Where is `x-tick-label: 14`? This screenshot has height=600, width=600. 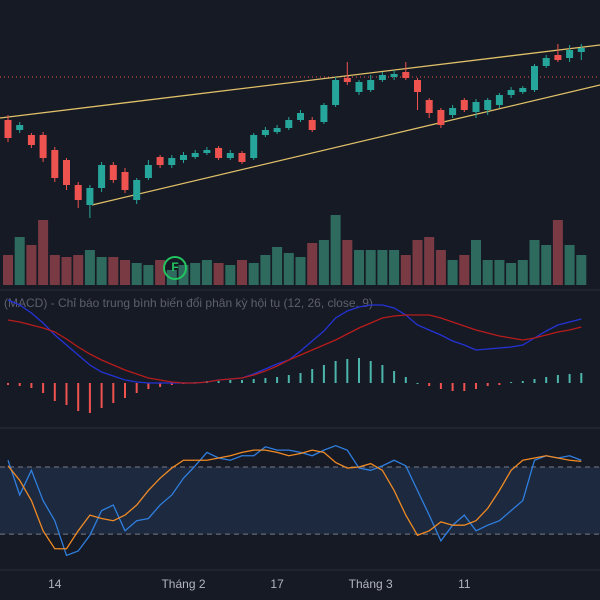 x-tick-label: 14 is located at coordinates (55, 584).